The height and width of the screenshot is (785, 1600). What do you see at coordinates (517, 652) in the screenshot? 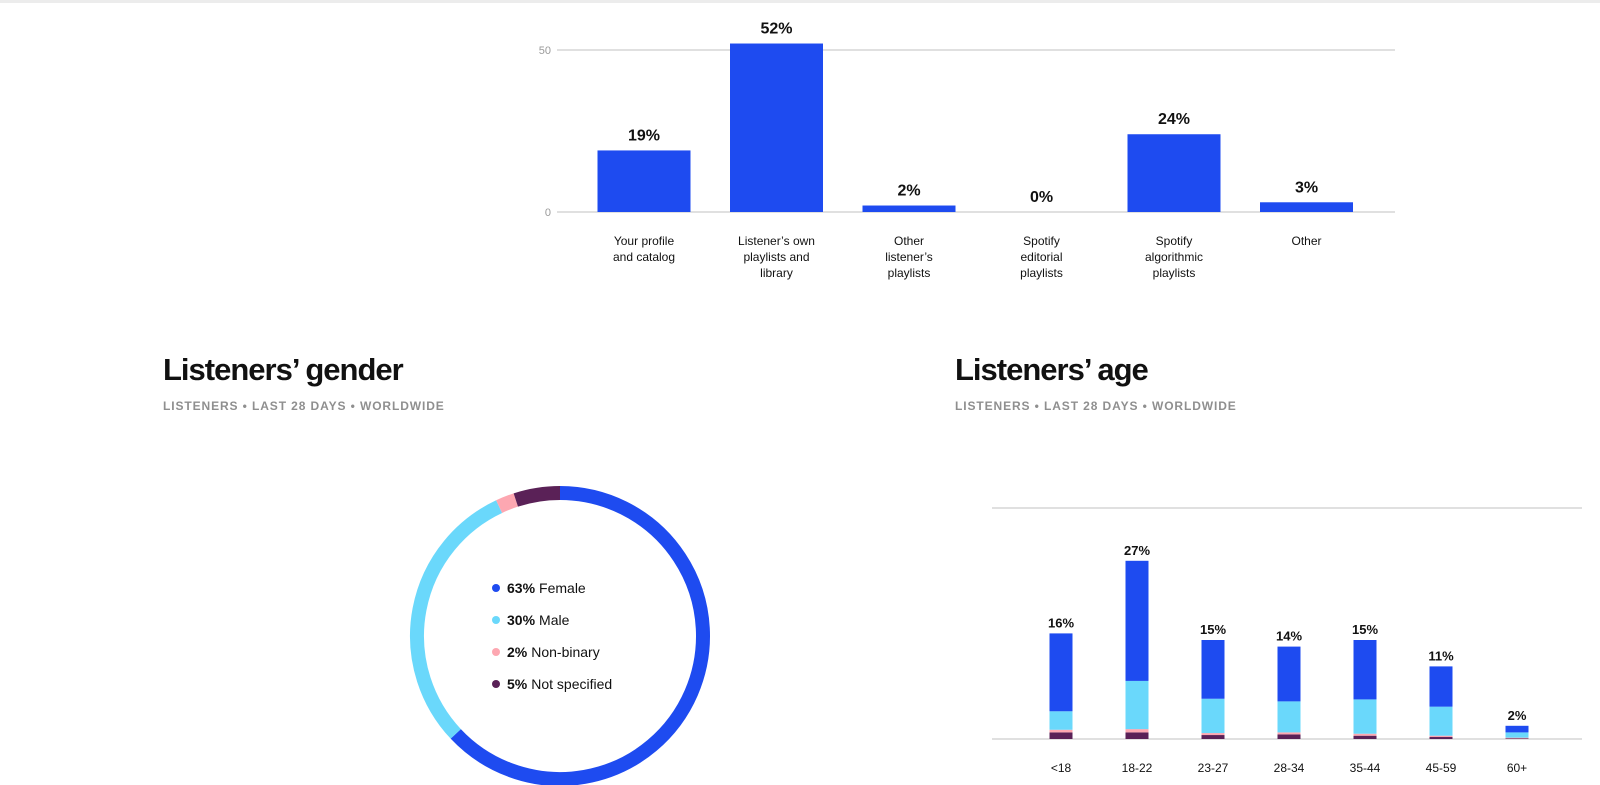
I see `legend-value: 2%` at bounding box center [517, 652].